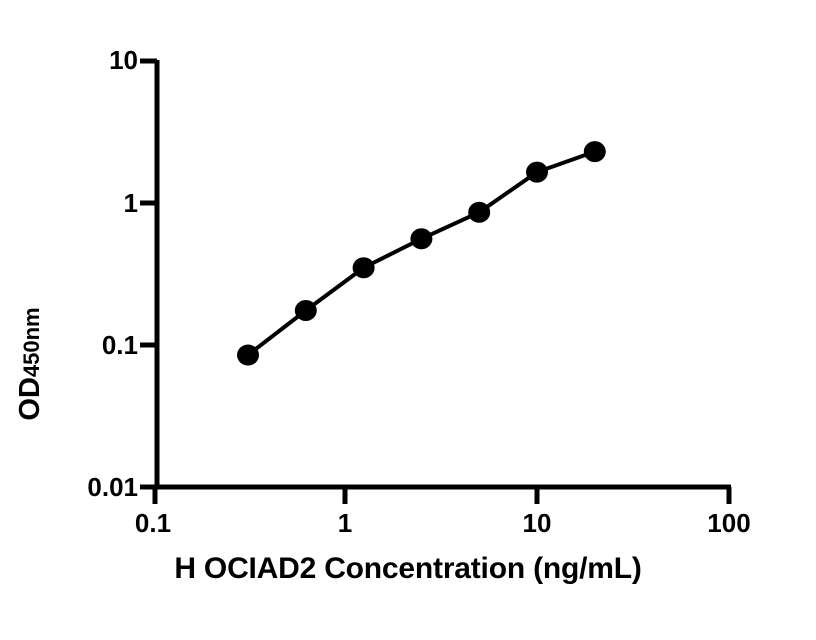 The image size is (816, 640). What do you see at coordinates (130, 203) in the screenshot?
I see `y-tick-label-1: 1` at bounding box center [130, 203].